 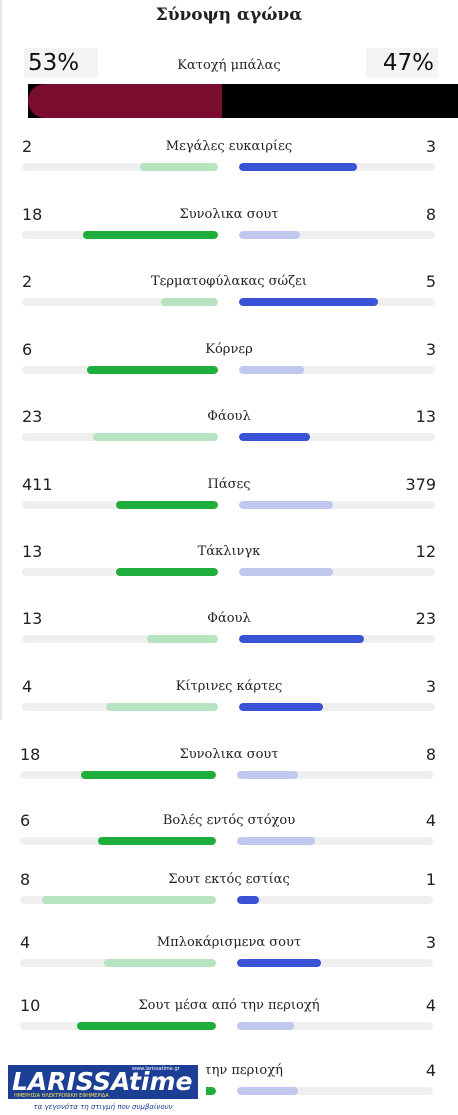 I want to click on stat-label: Φάουλ, so click(x=229, y=416).